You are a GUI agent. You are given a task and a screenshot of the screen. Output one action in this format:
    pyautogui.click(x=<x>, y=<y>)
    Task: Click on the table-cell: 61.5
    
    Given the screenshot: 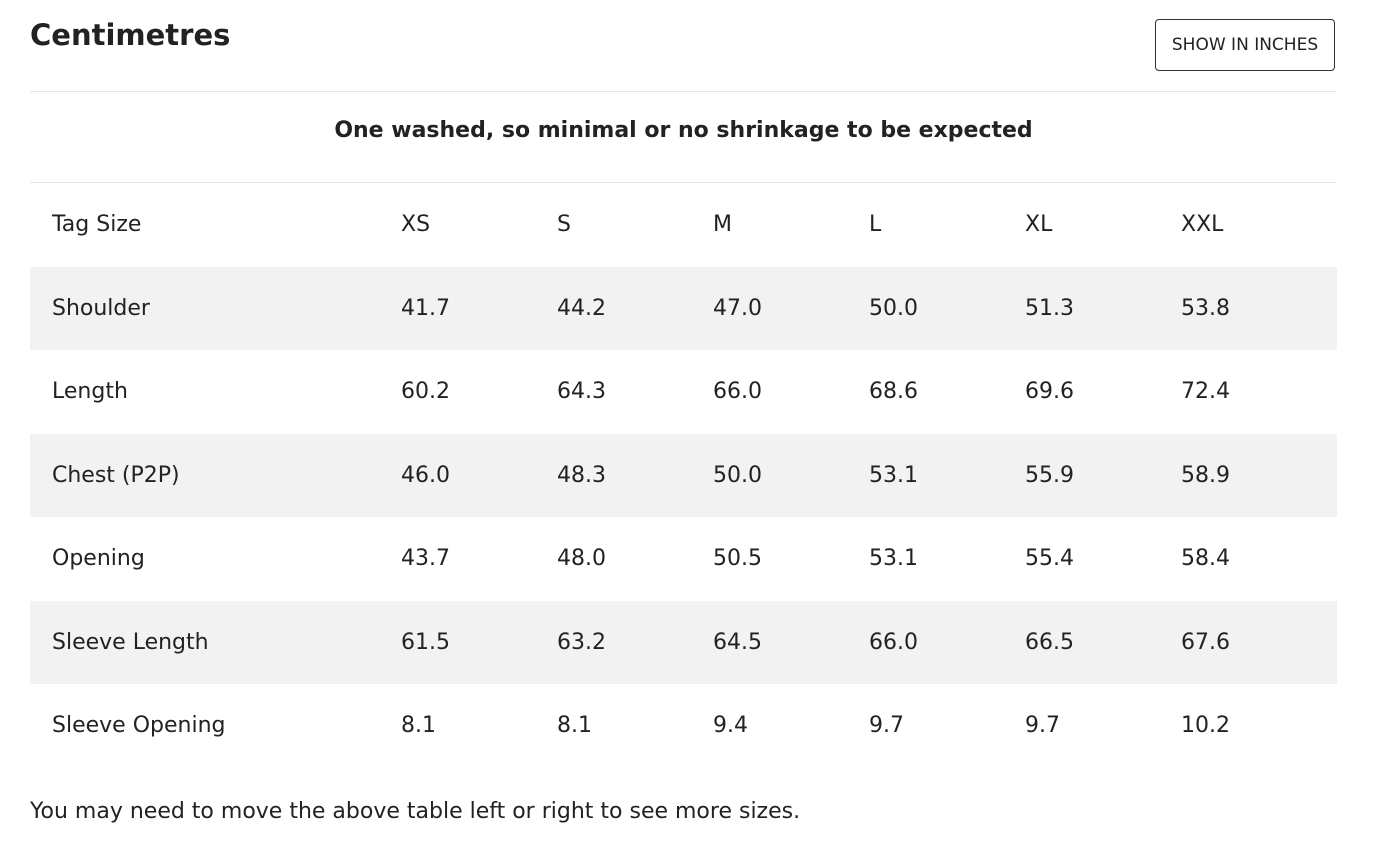 What is the action you would take?
    pyautogui.click(x=425, y=642)
    